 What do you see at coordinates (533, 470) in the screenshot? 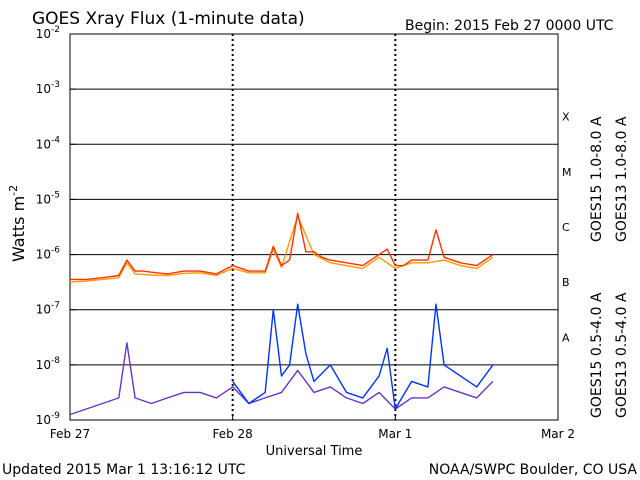
I see `credit-label: NOAA/SWPC Boulder, CO USA` at bounding box center [533, 470].